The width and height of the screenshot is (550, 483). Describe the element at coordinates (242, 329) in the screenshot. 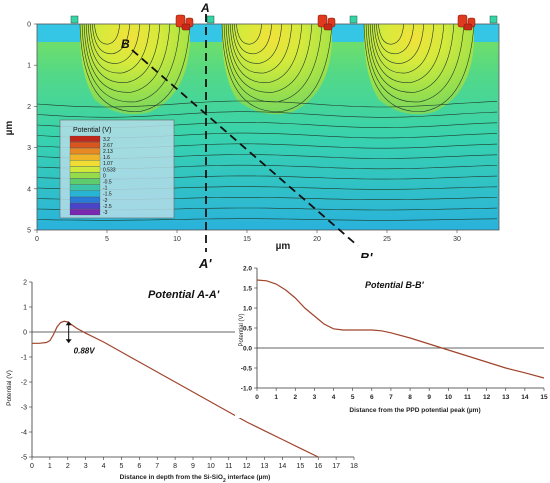

I see `bb-ylabel: Potential (V)` at that location.